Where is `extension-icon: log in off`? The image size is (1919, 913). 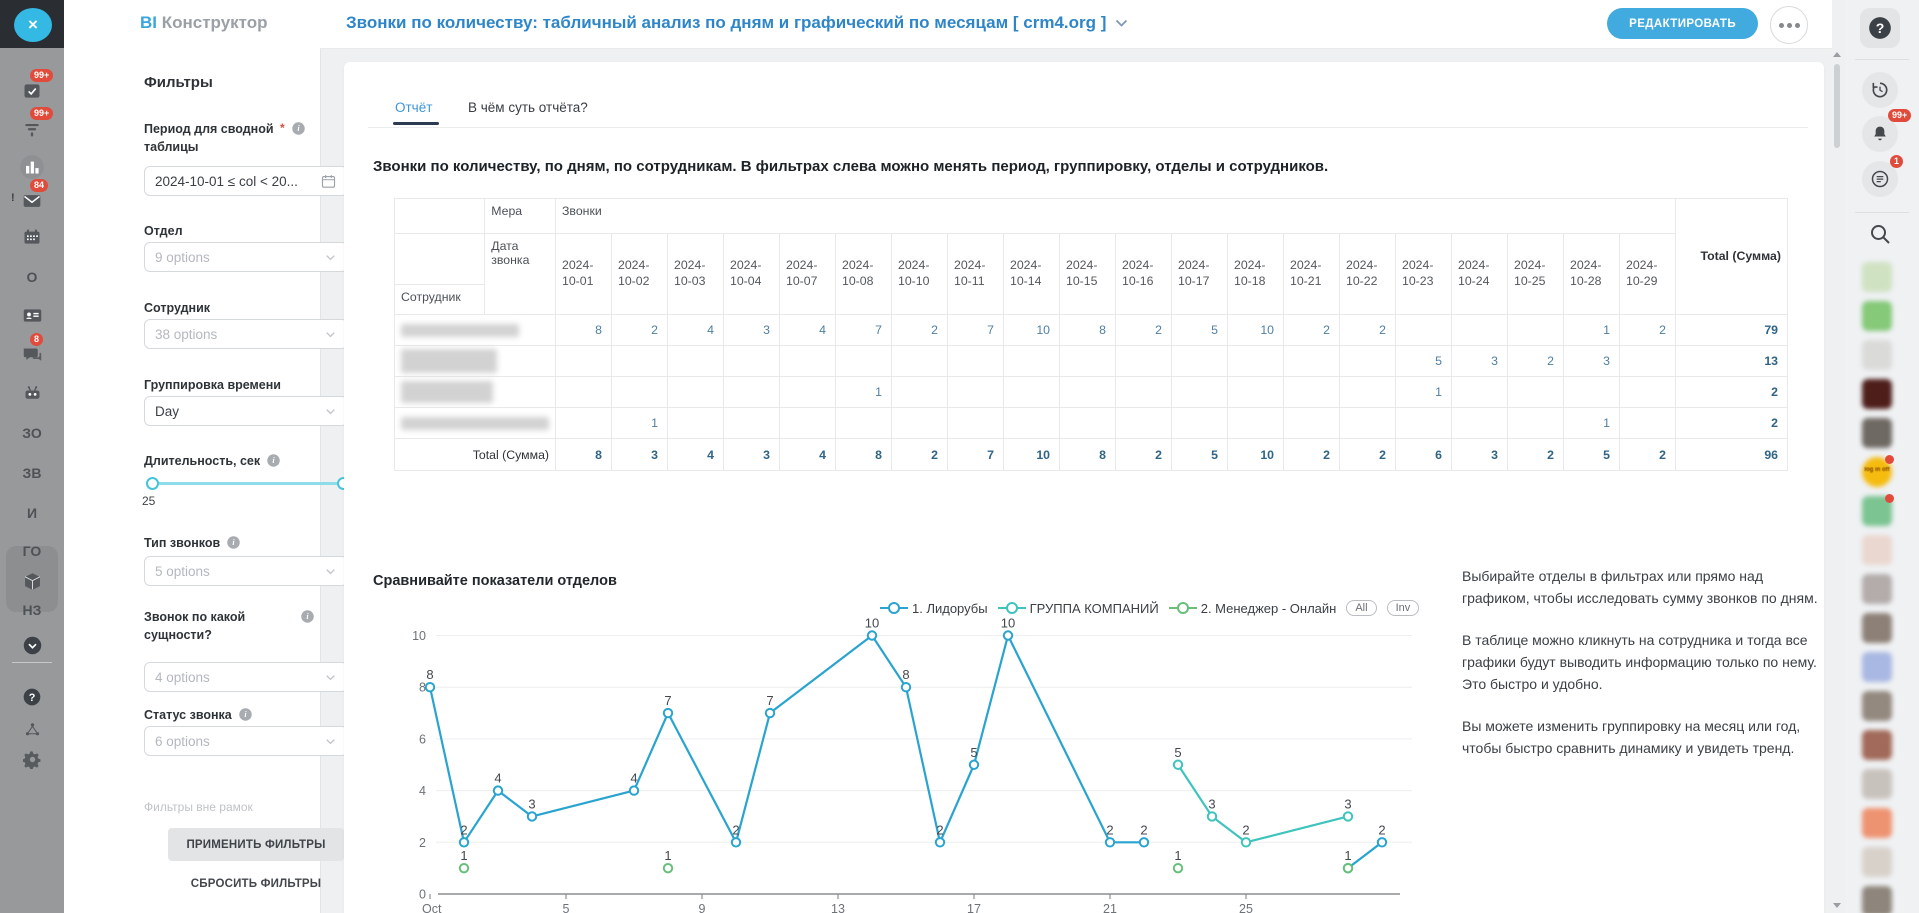 extension-icon: log in off is located at coordinates (1878, 471).